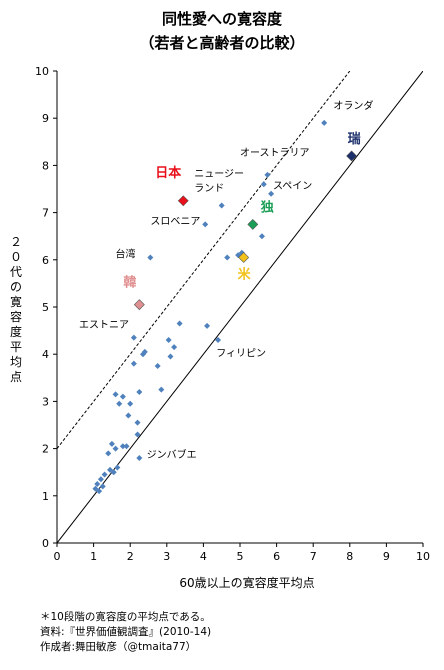 This screenshot has width=444, height=670. I want to click on y-axis-label: ２０代の寛容度平均点, so click(15, 309).